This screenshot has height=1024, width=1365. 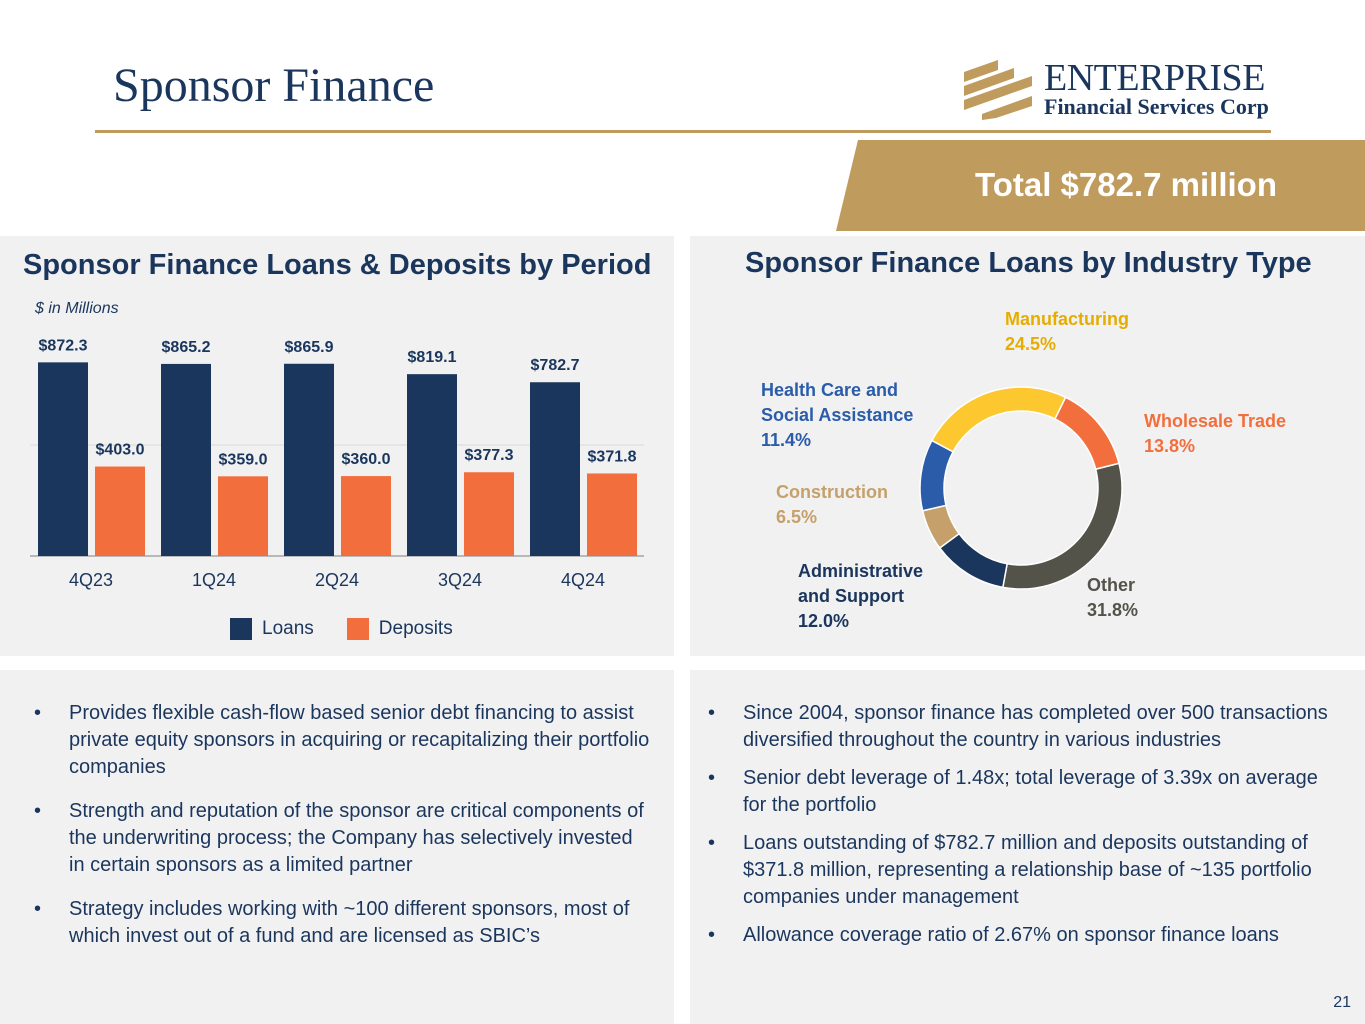 What do you see at coordinates (860, 596) in the screenshot?
I see `slice-label-administrative-and-support: Administrative and Support 12.0%` at bounding box center [860, 596].